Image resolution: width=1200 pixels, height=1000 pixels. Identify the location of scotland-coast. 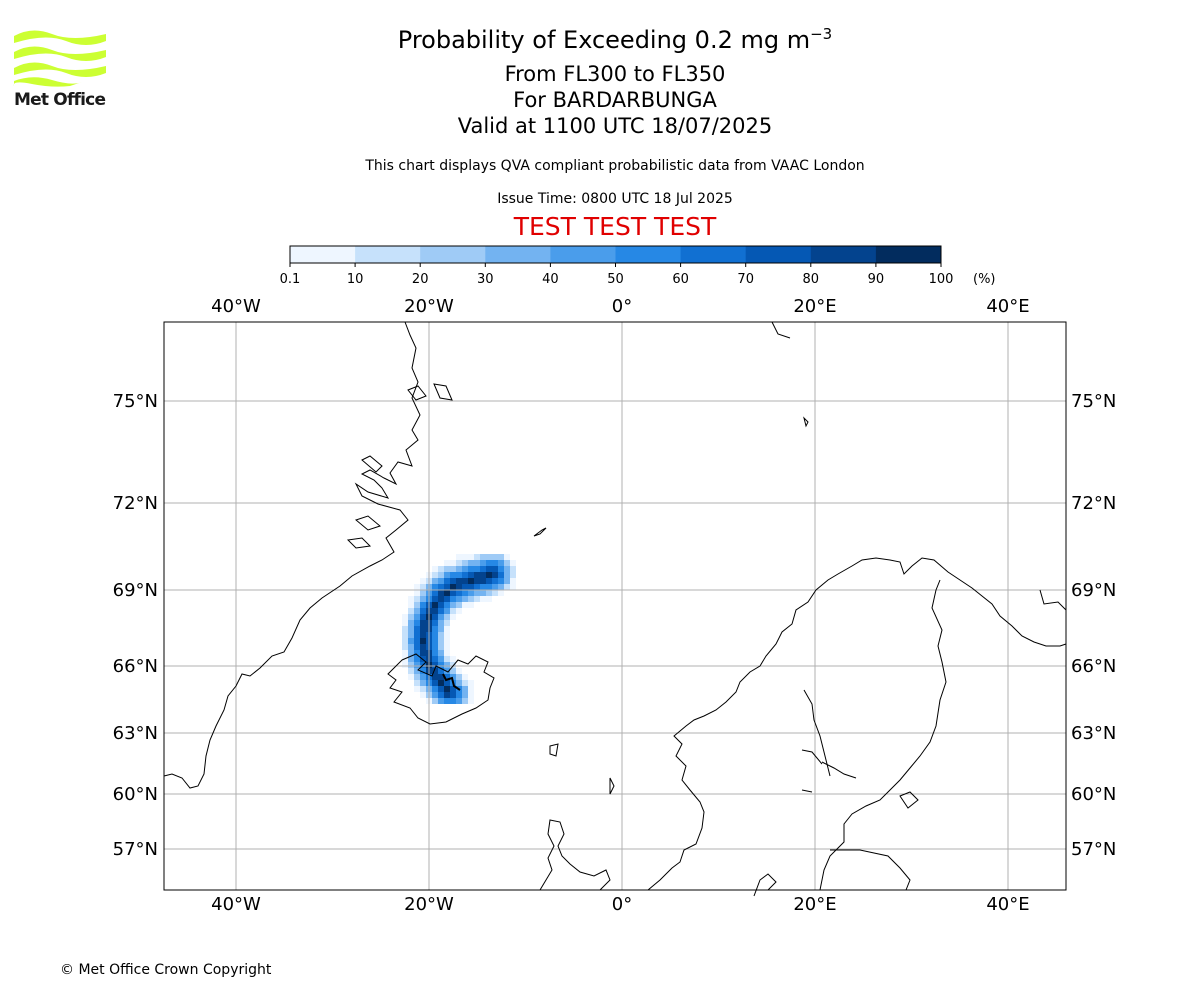
(575, 855).